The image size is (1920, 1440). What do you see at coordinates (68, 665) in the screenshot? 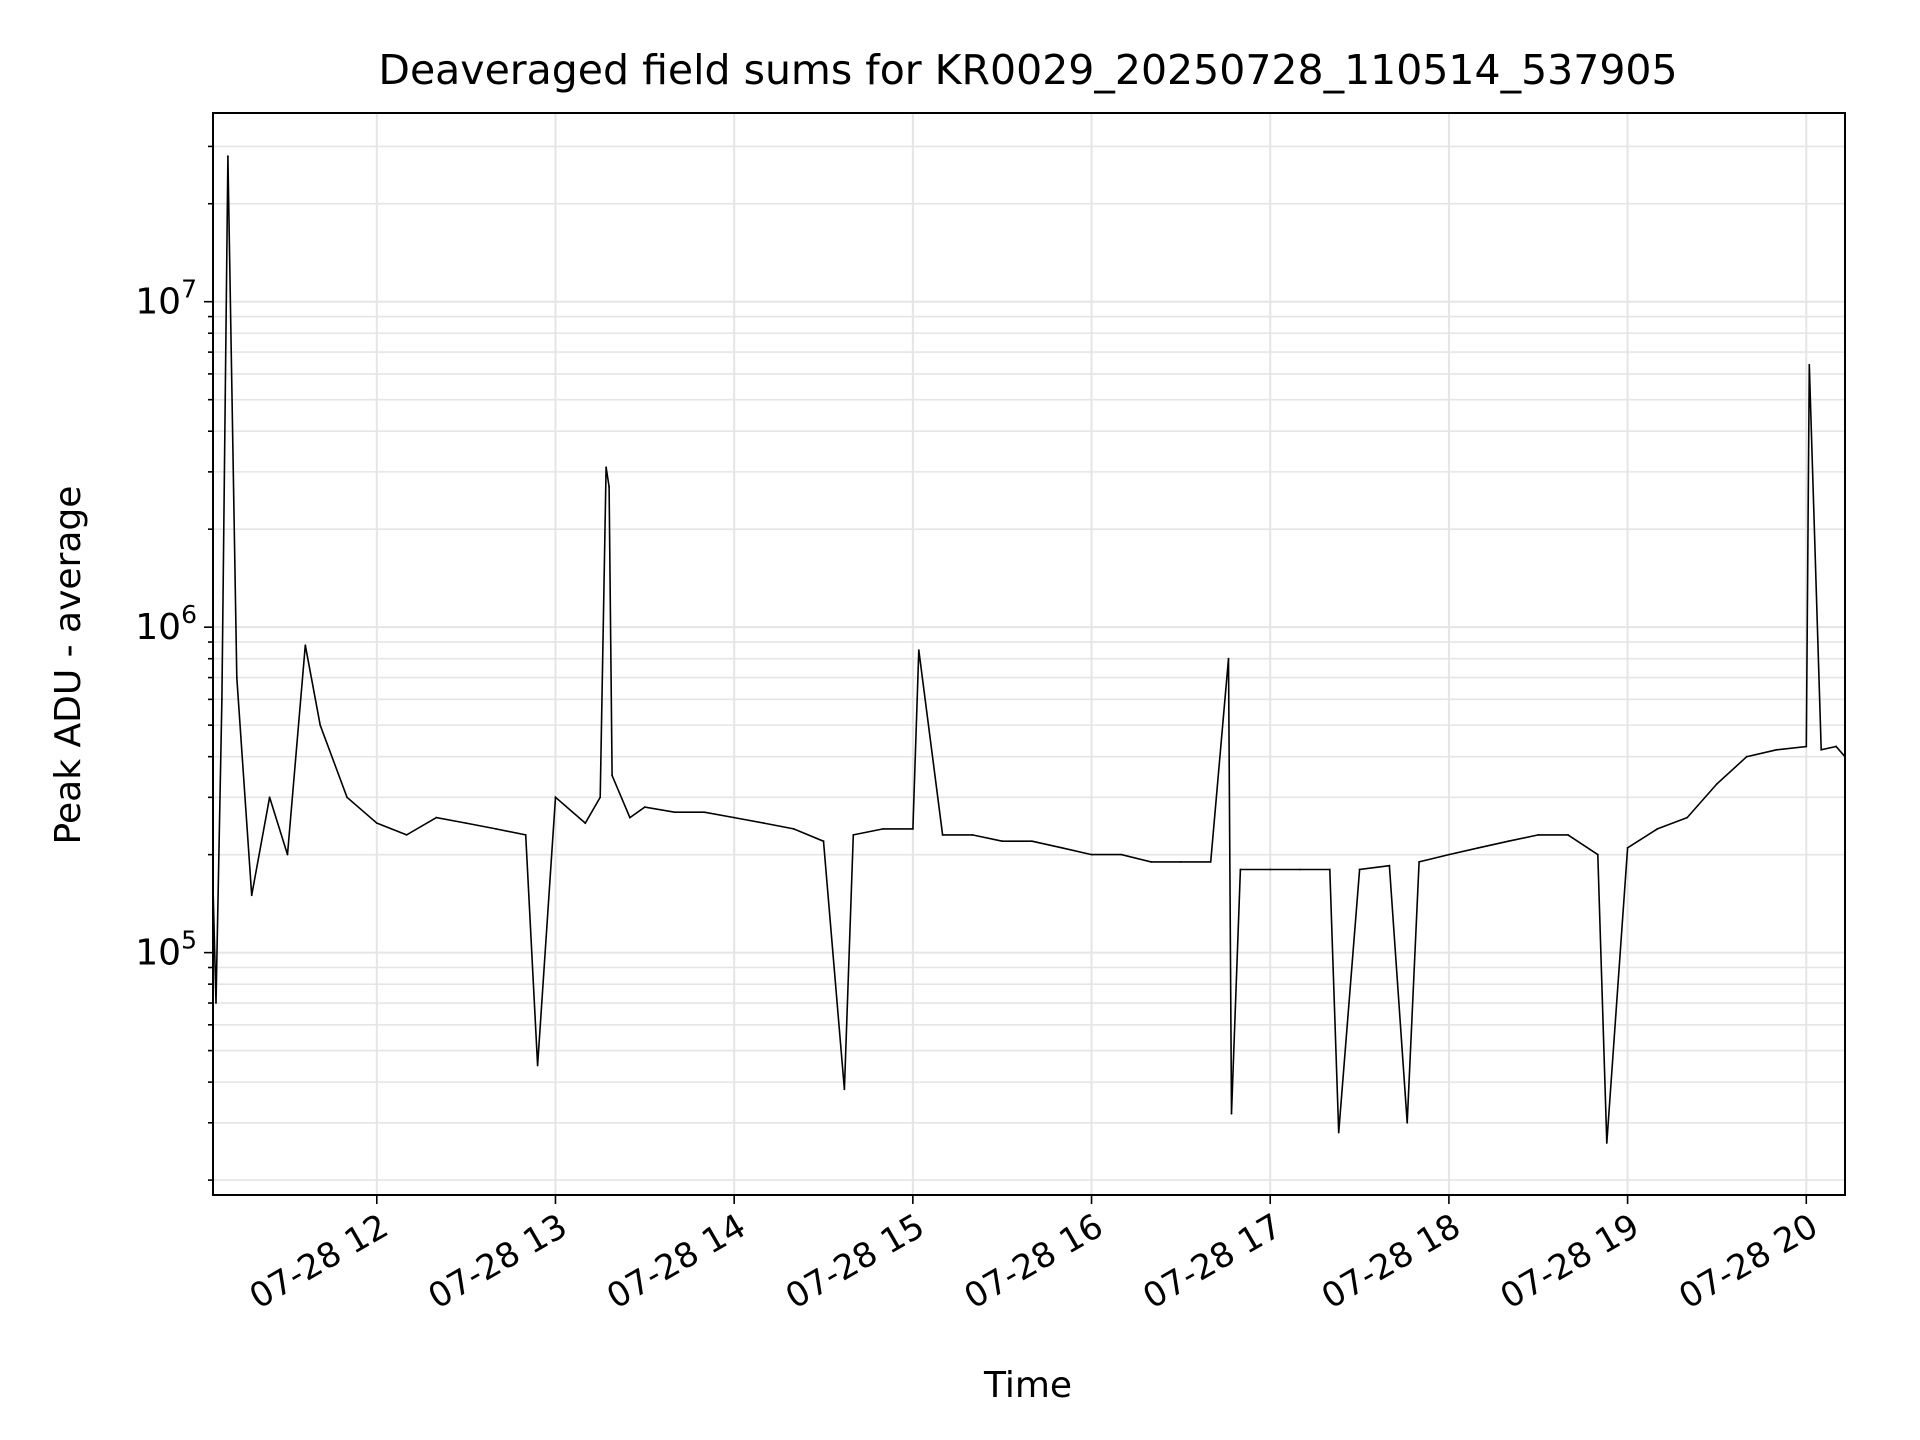
I see `y-axis-label: Peak ADU - average` at bounding box center [68, 665].